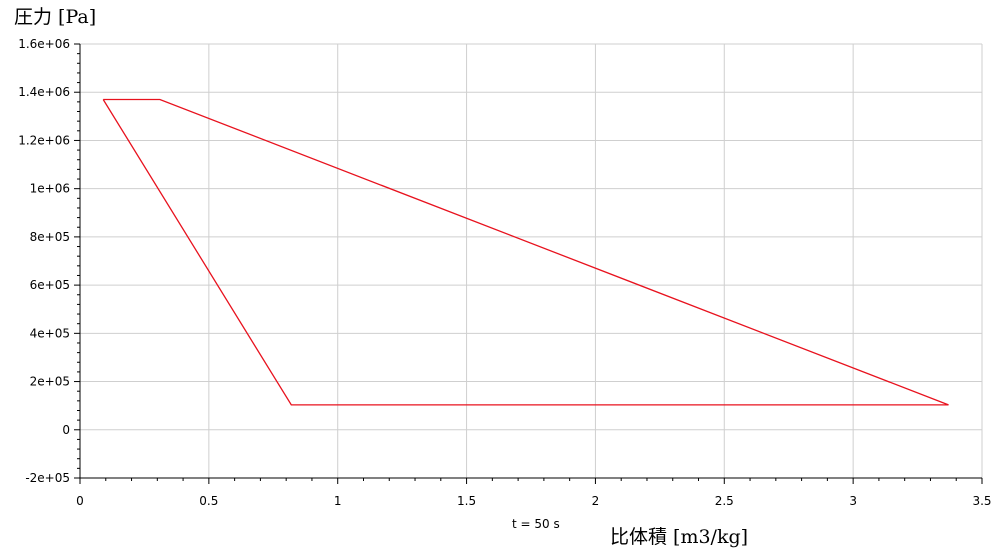 The height and width of the screenshot is (549, 1000). Describe the element at coordinates (44, 44) in the screenshot. I see `y-tick-label: 1.6e+06` at that location.